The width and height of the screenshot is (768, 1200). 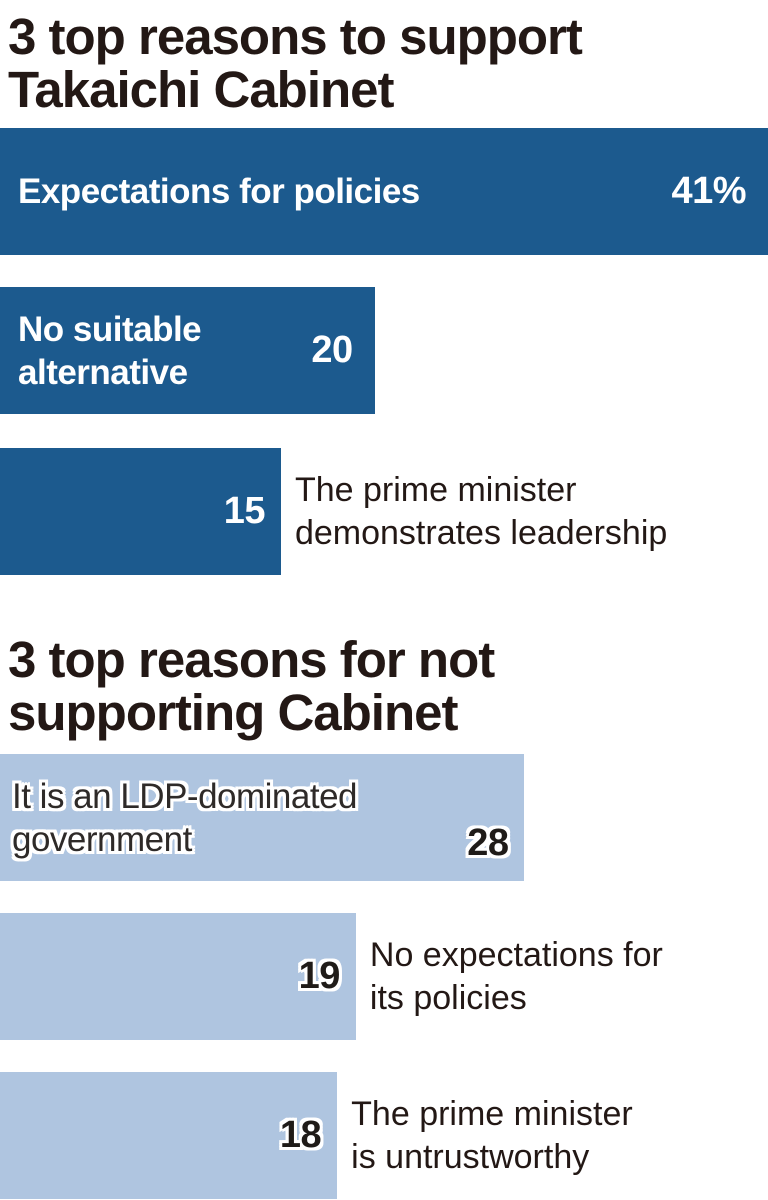 What do you see at coordinates (300, 1135) in the screenshot?
I see `oppose-bar3-value: 18` at bounding box center [300, 1135].